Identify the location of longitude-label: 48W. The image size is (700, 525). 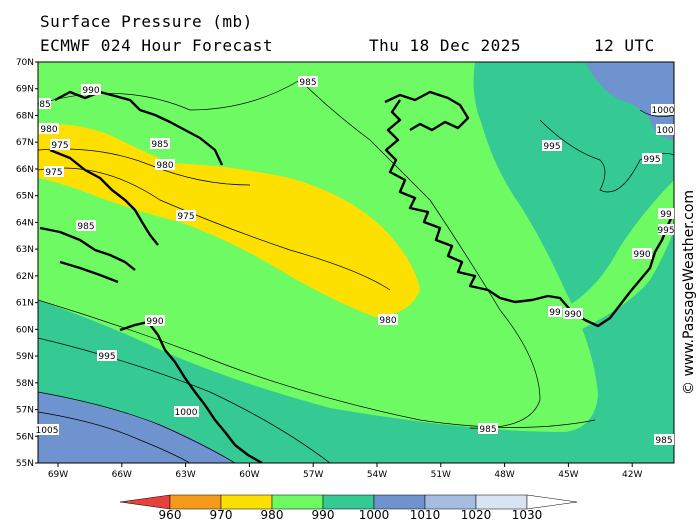
(504, 475).